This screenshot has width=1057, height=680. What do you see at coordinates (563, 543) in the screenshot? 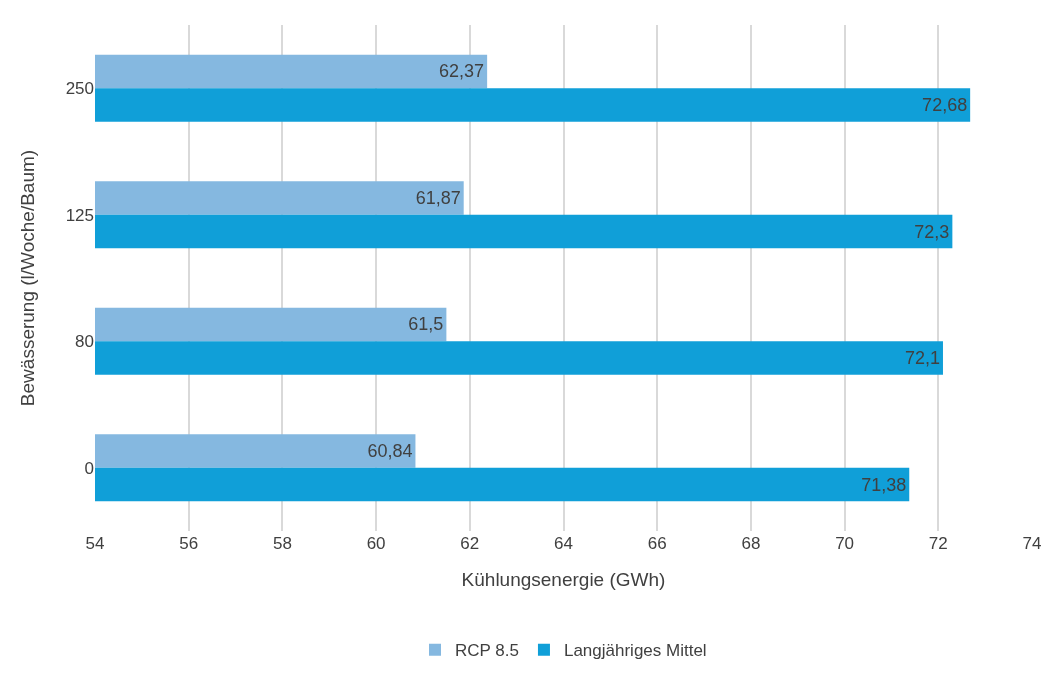
I see `x-tick-label: 64` at bounding box center [563, 543].